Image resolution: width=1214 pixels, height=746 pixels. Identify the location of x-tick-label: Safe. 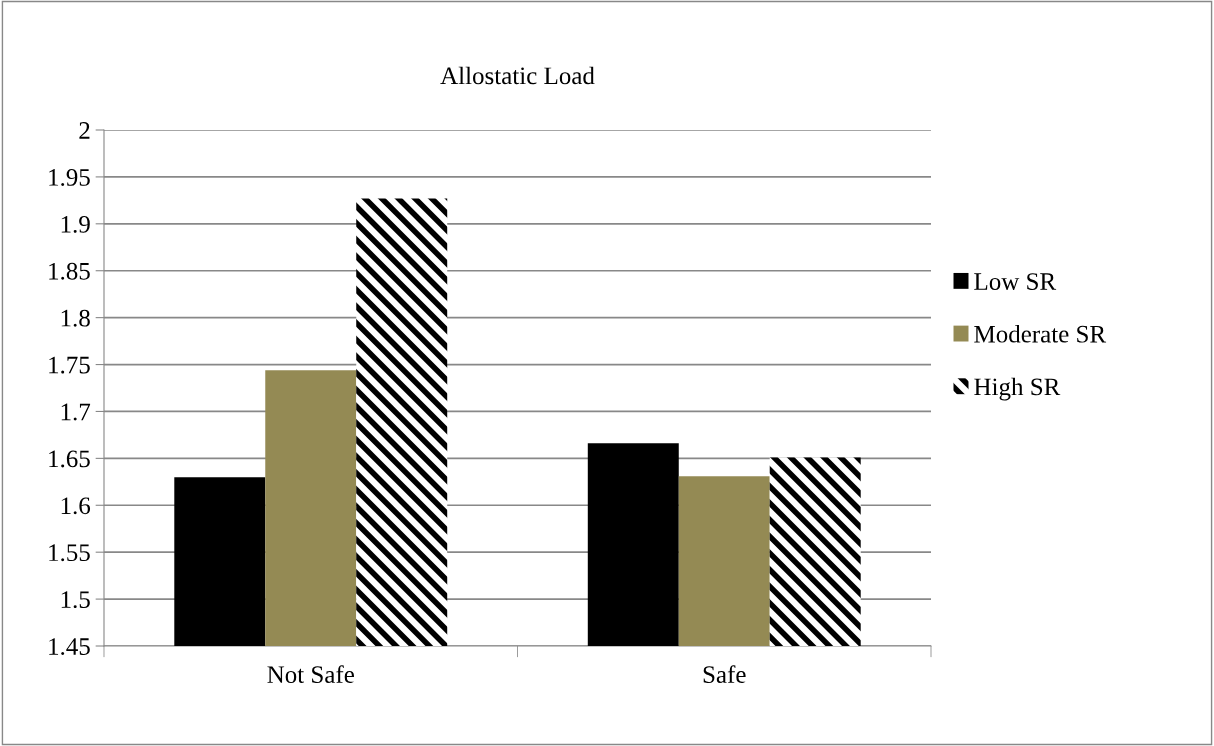
(724, 674).